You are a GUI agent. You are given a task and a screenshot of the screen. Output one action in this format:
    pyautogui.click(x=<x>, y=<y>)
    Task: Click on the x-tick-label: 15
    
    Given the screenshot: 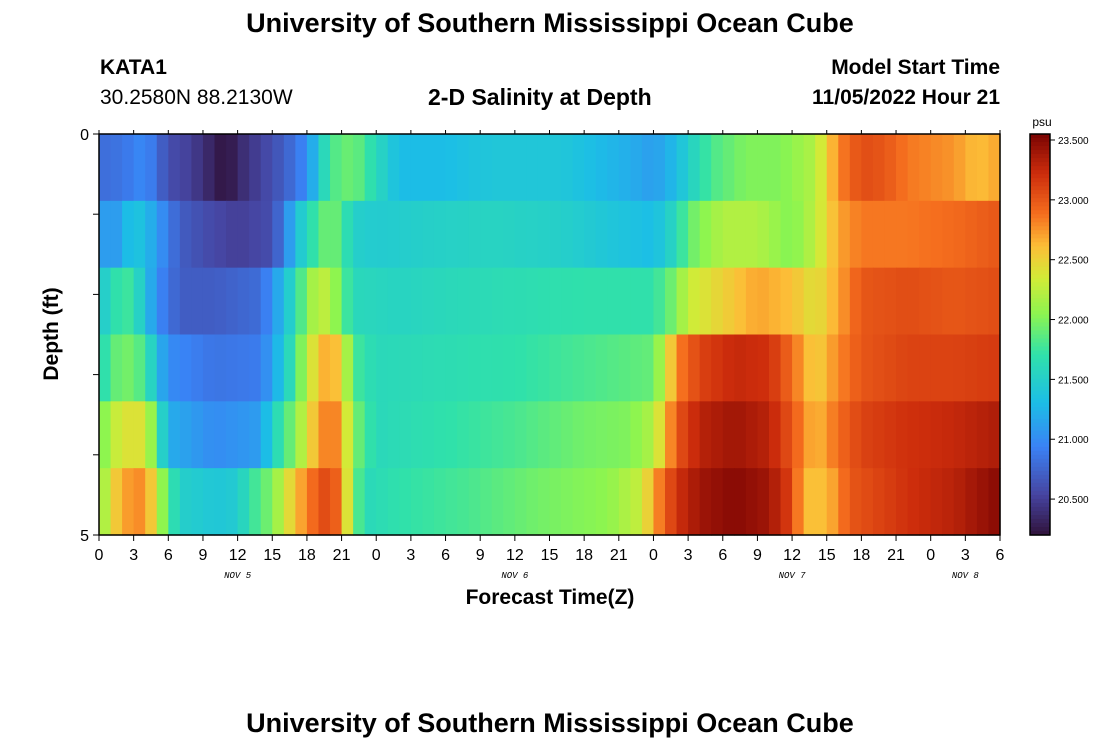 What is the action you would take?
    pyautogui.click(x=827, y=555)
    